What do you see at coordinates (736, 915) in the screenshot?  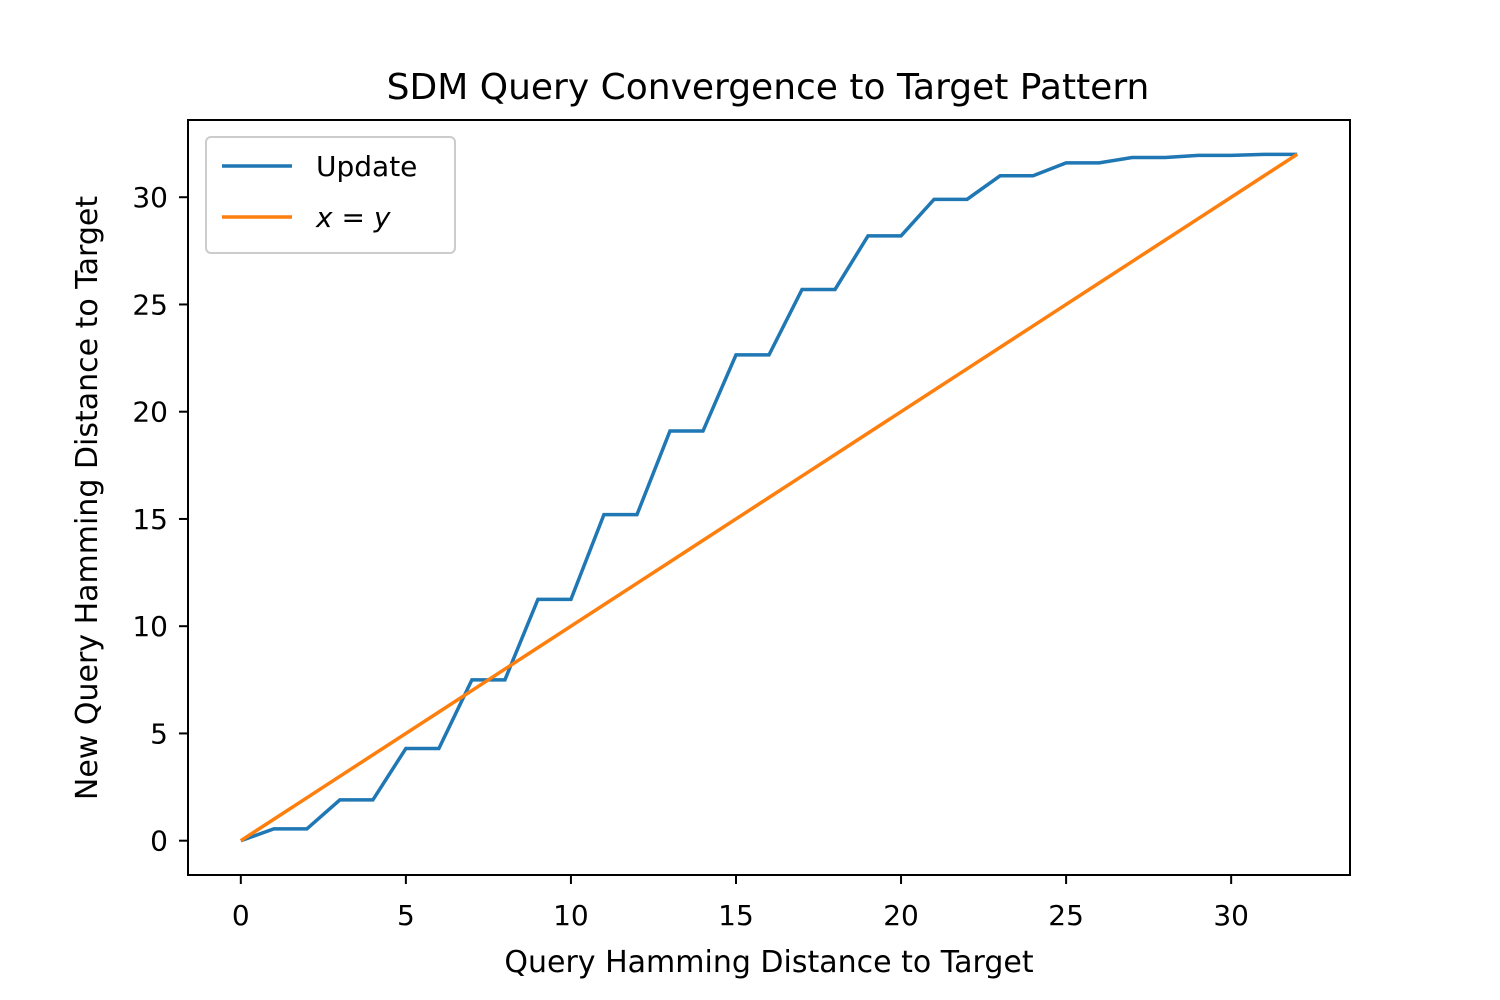 I see `x-tick-label: 15` at bounding box center [736, 915].